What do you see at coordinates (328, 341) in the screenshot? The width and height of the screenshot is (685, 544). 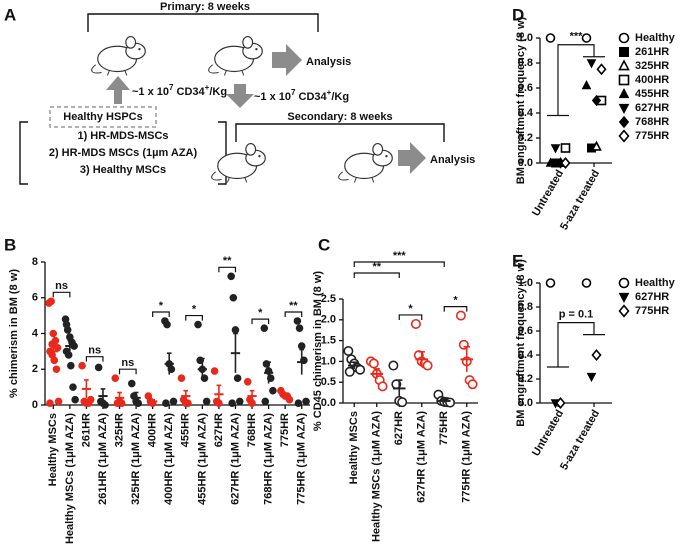 I see `y-tick-label: 1.5` at bounding box center [328, 341].